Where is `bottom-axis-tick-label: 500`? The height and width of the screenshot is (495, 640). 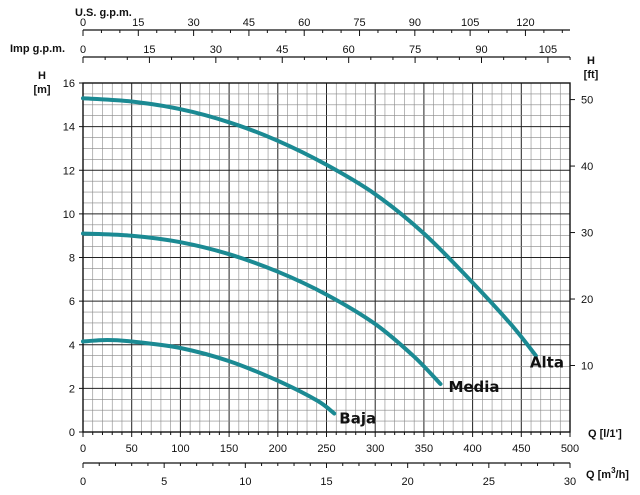 bottom-axis-tick-label: 500 is located at coordinates (570, 449).